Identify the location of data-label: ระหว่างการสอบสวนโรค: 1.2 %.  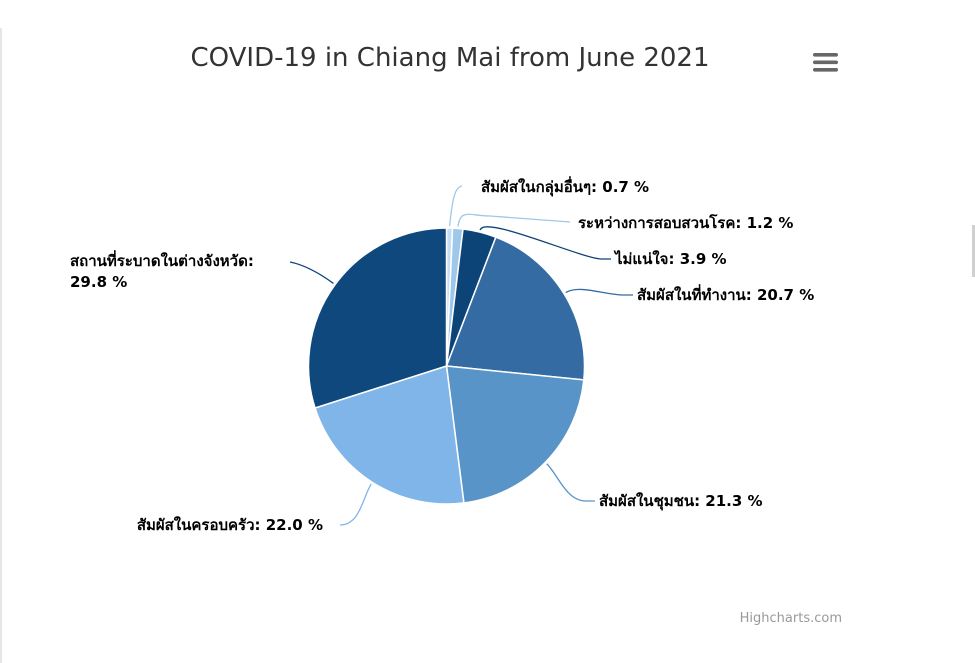
(685, 222).